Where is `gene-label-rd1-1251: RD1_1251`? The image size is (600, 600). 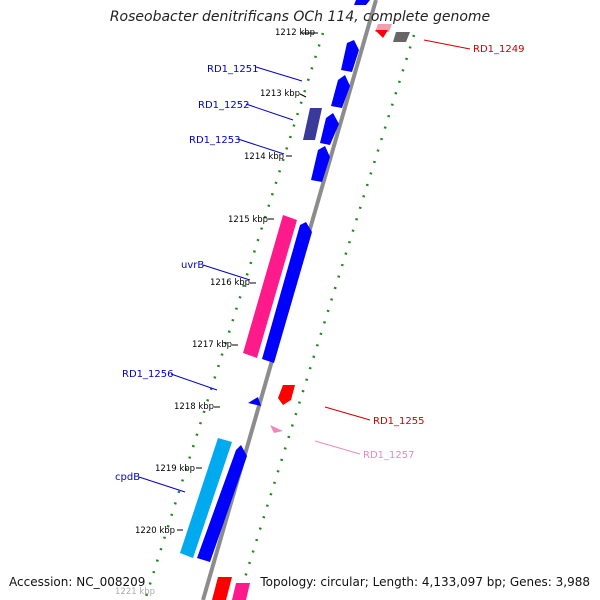
gene-label-rd1-1251: RD1_1251 is located at coordinates (232, 69).